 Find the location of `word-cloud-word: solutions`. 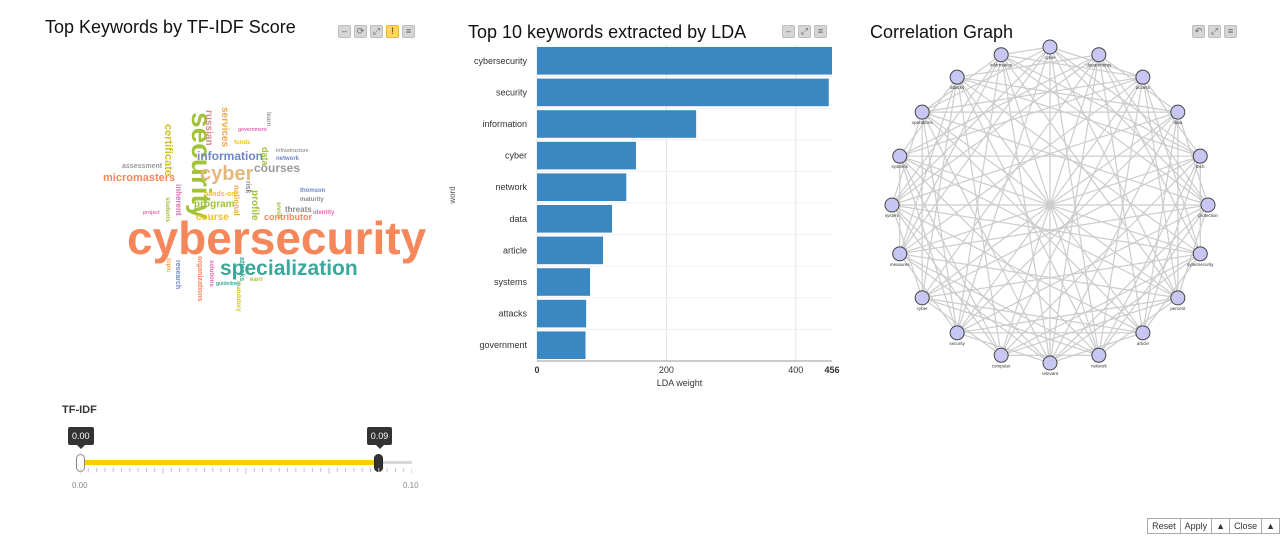

word-cloud-word: solutions is located at coordinates (211, 273).